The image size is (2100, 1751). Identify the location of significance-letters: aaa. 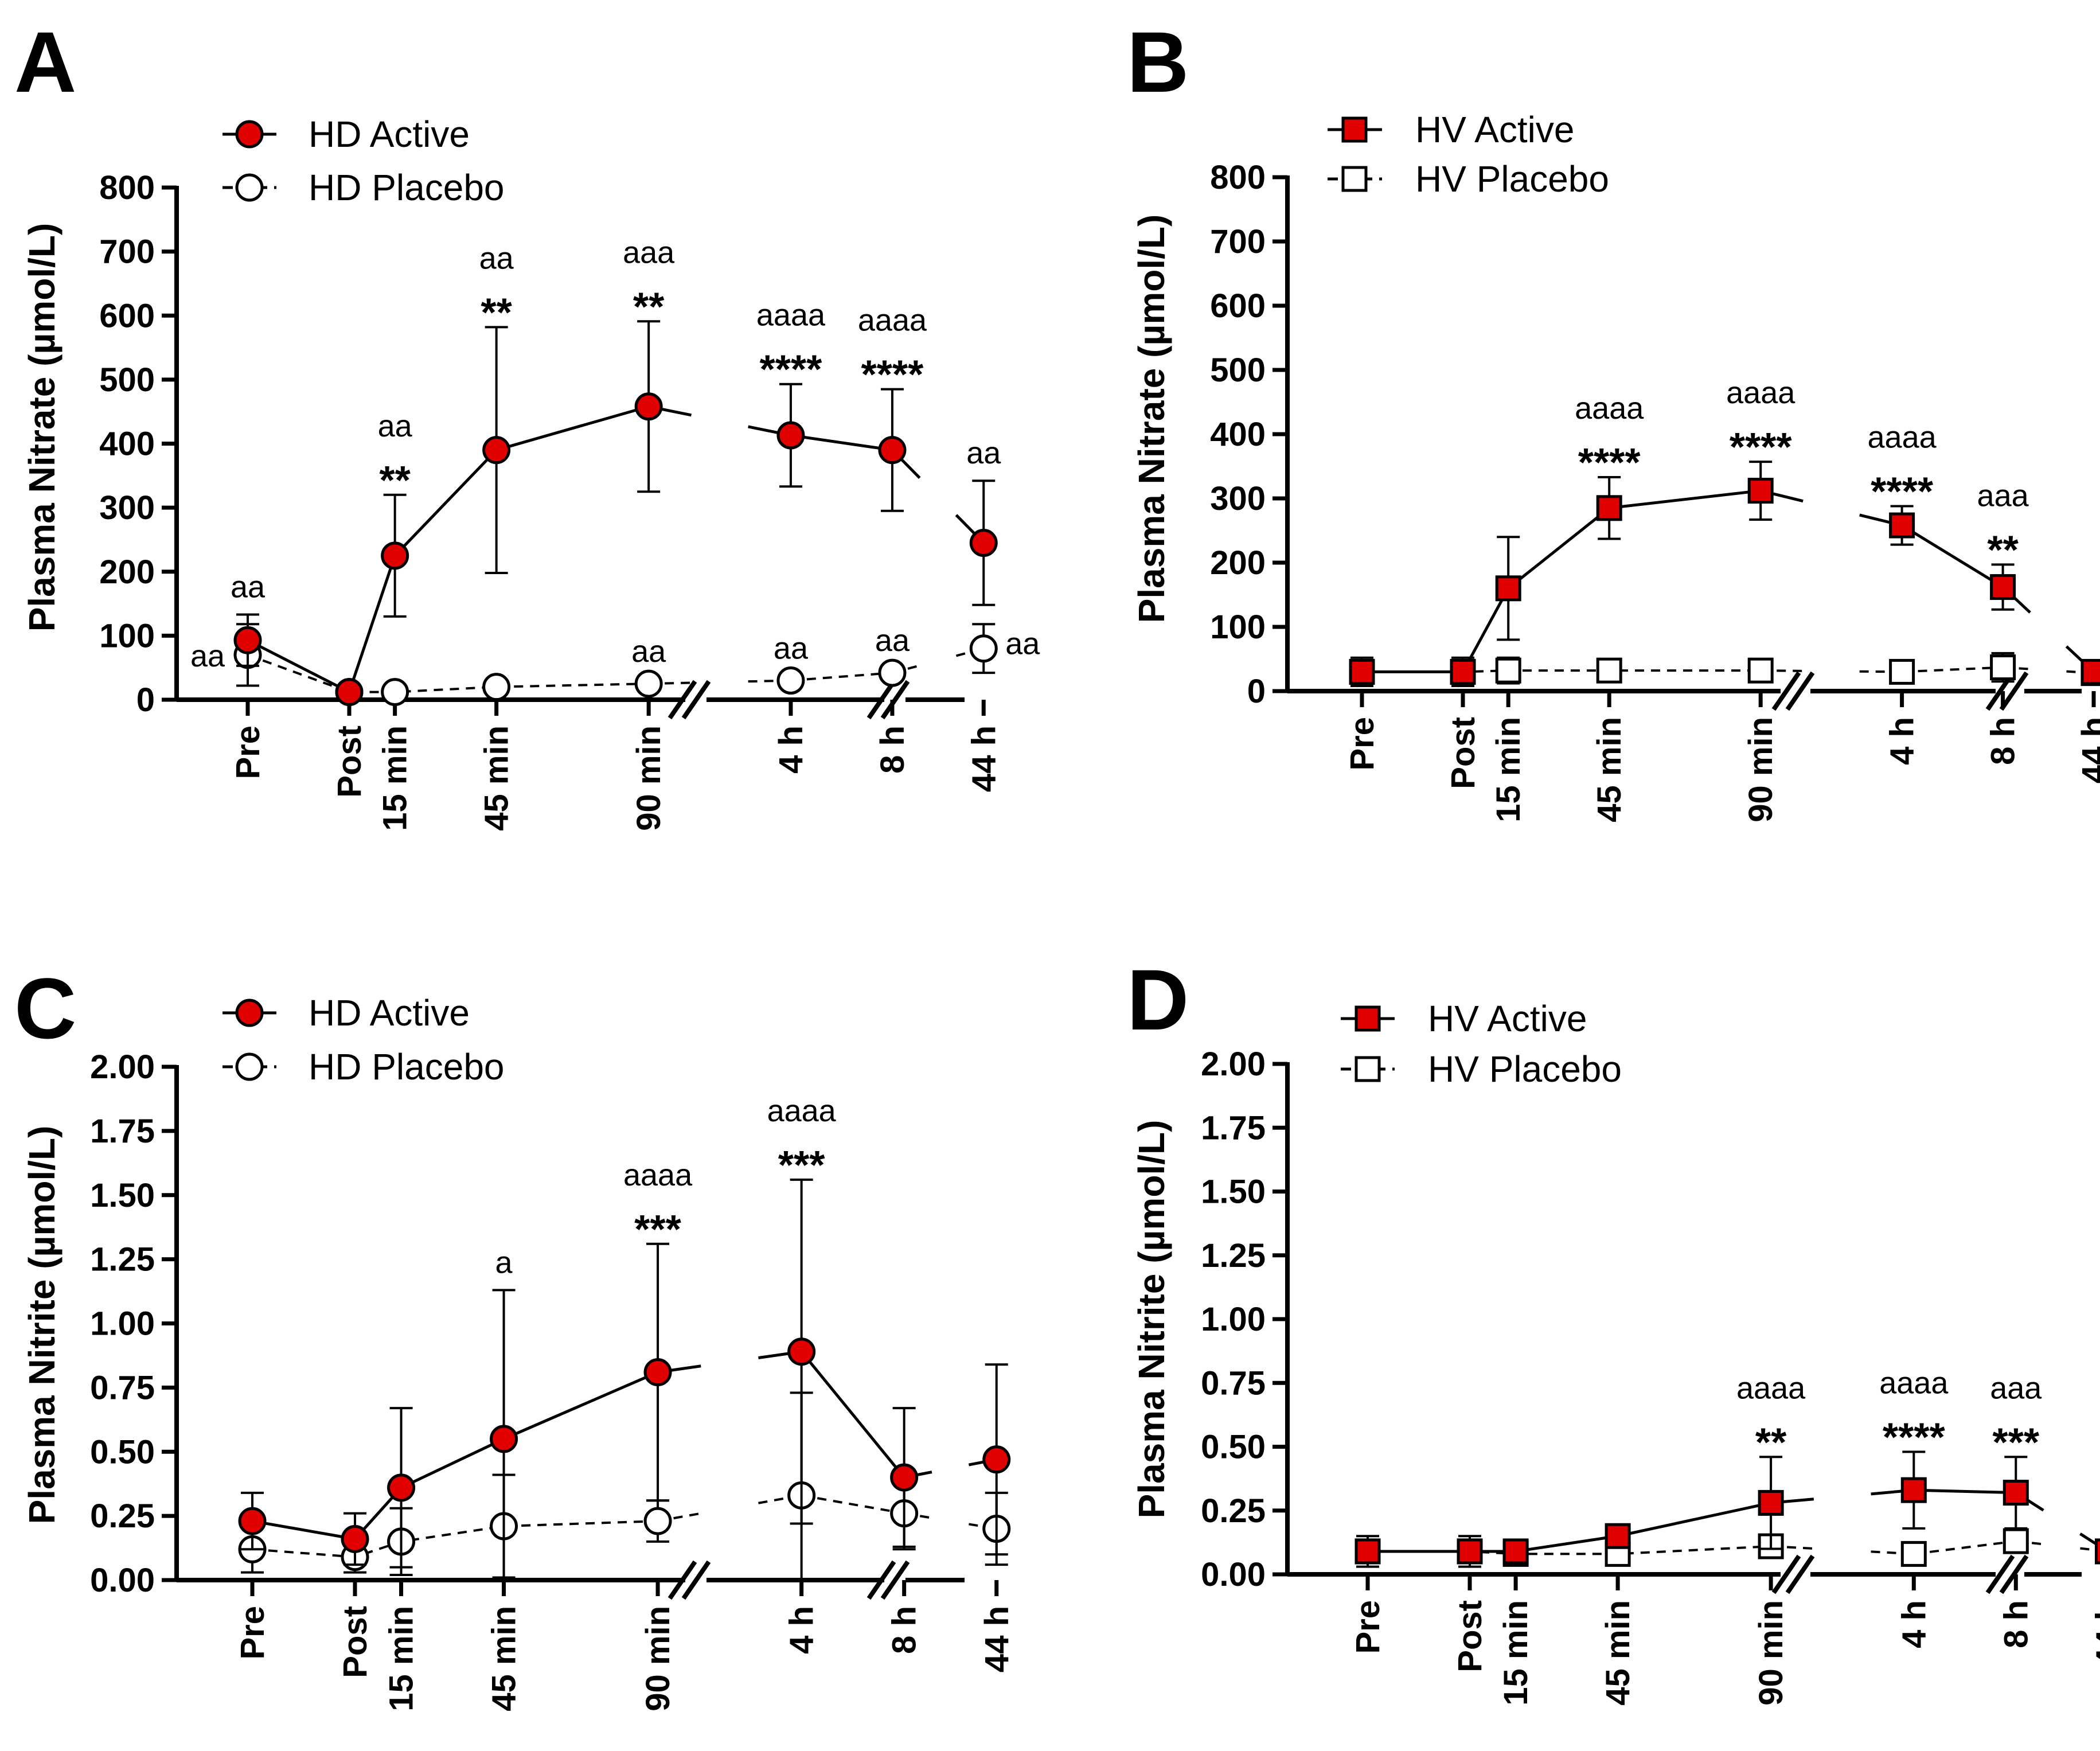
(2016, 1388).